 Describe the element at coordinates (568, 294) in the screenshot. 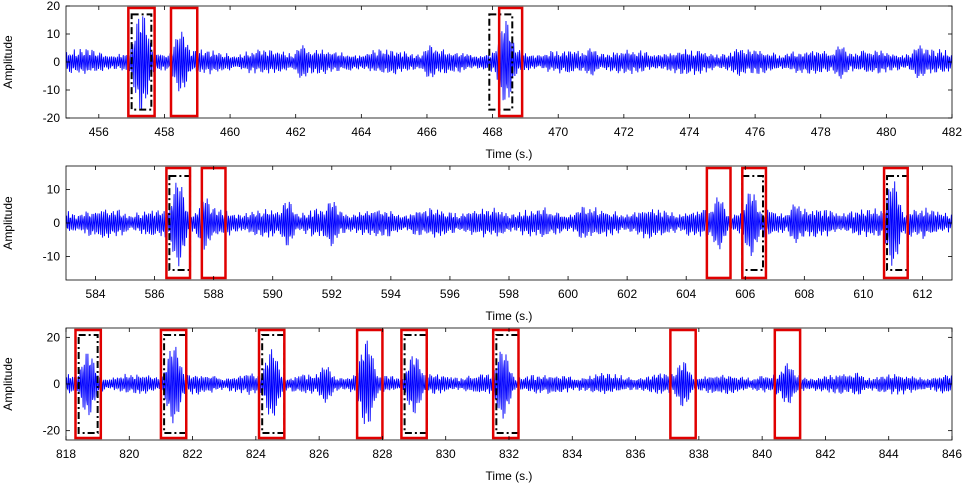

I see `x-tick-label: 600` at that location.